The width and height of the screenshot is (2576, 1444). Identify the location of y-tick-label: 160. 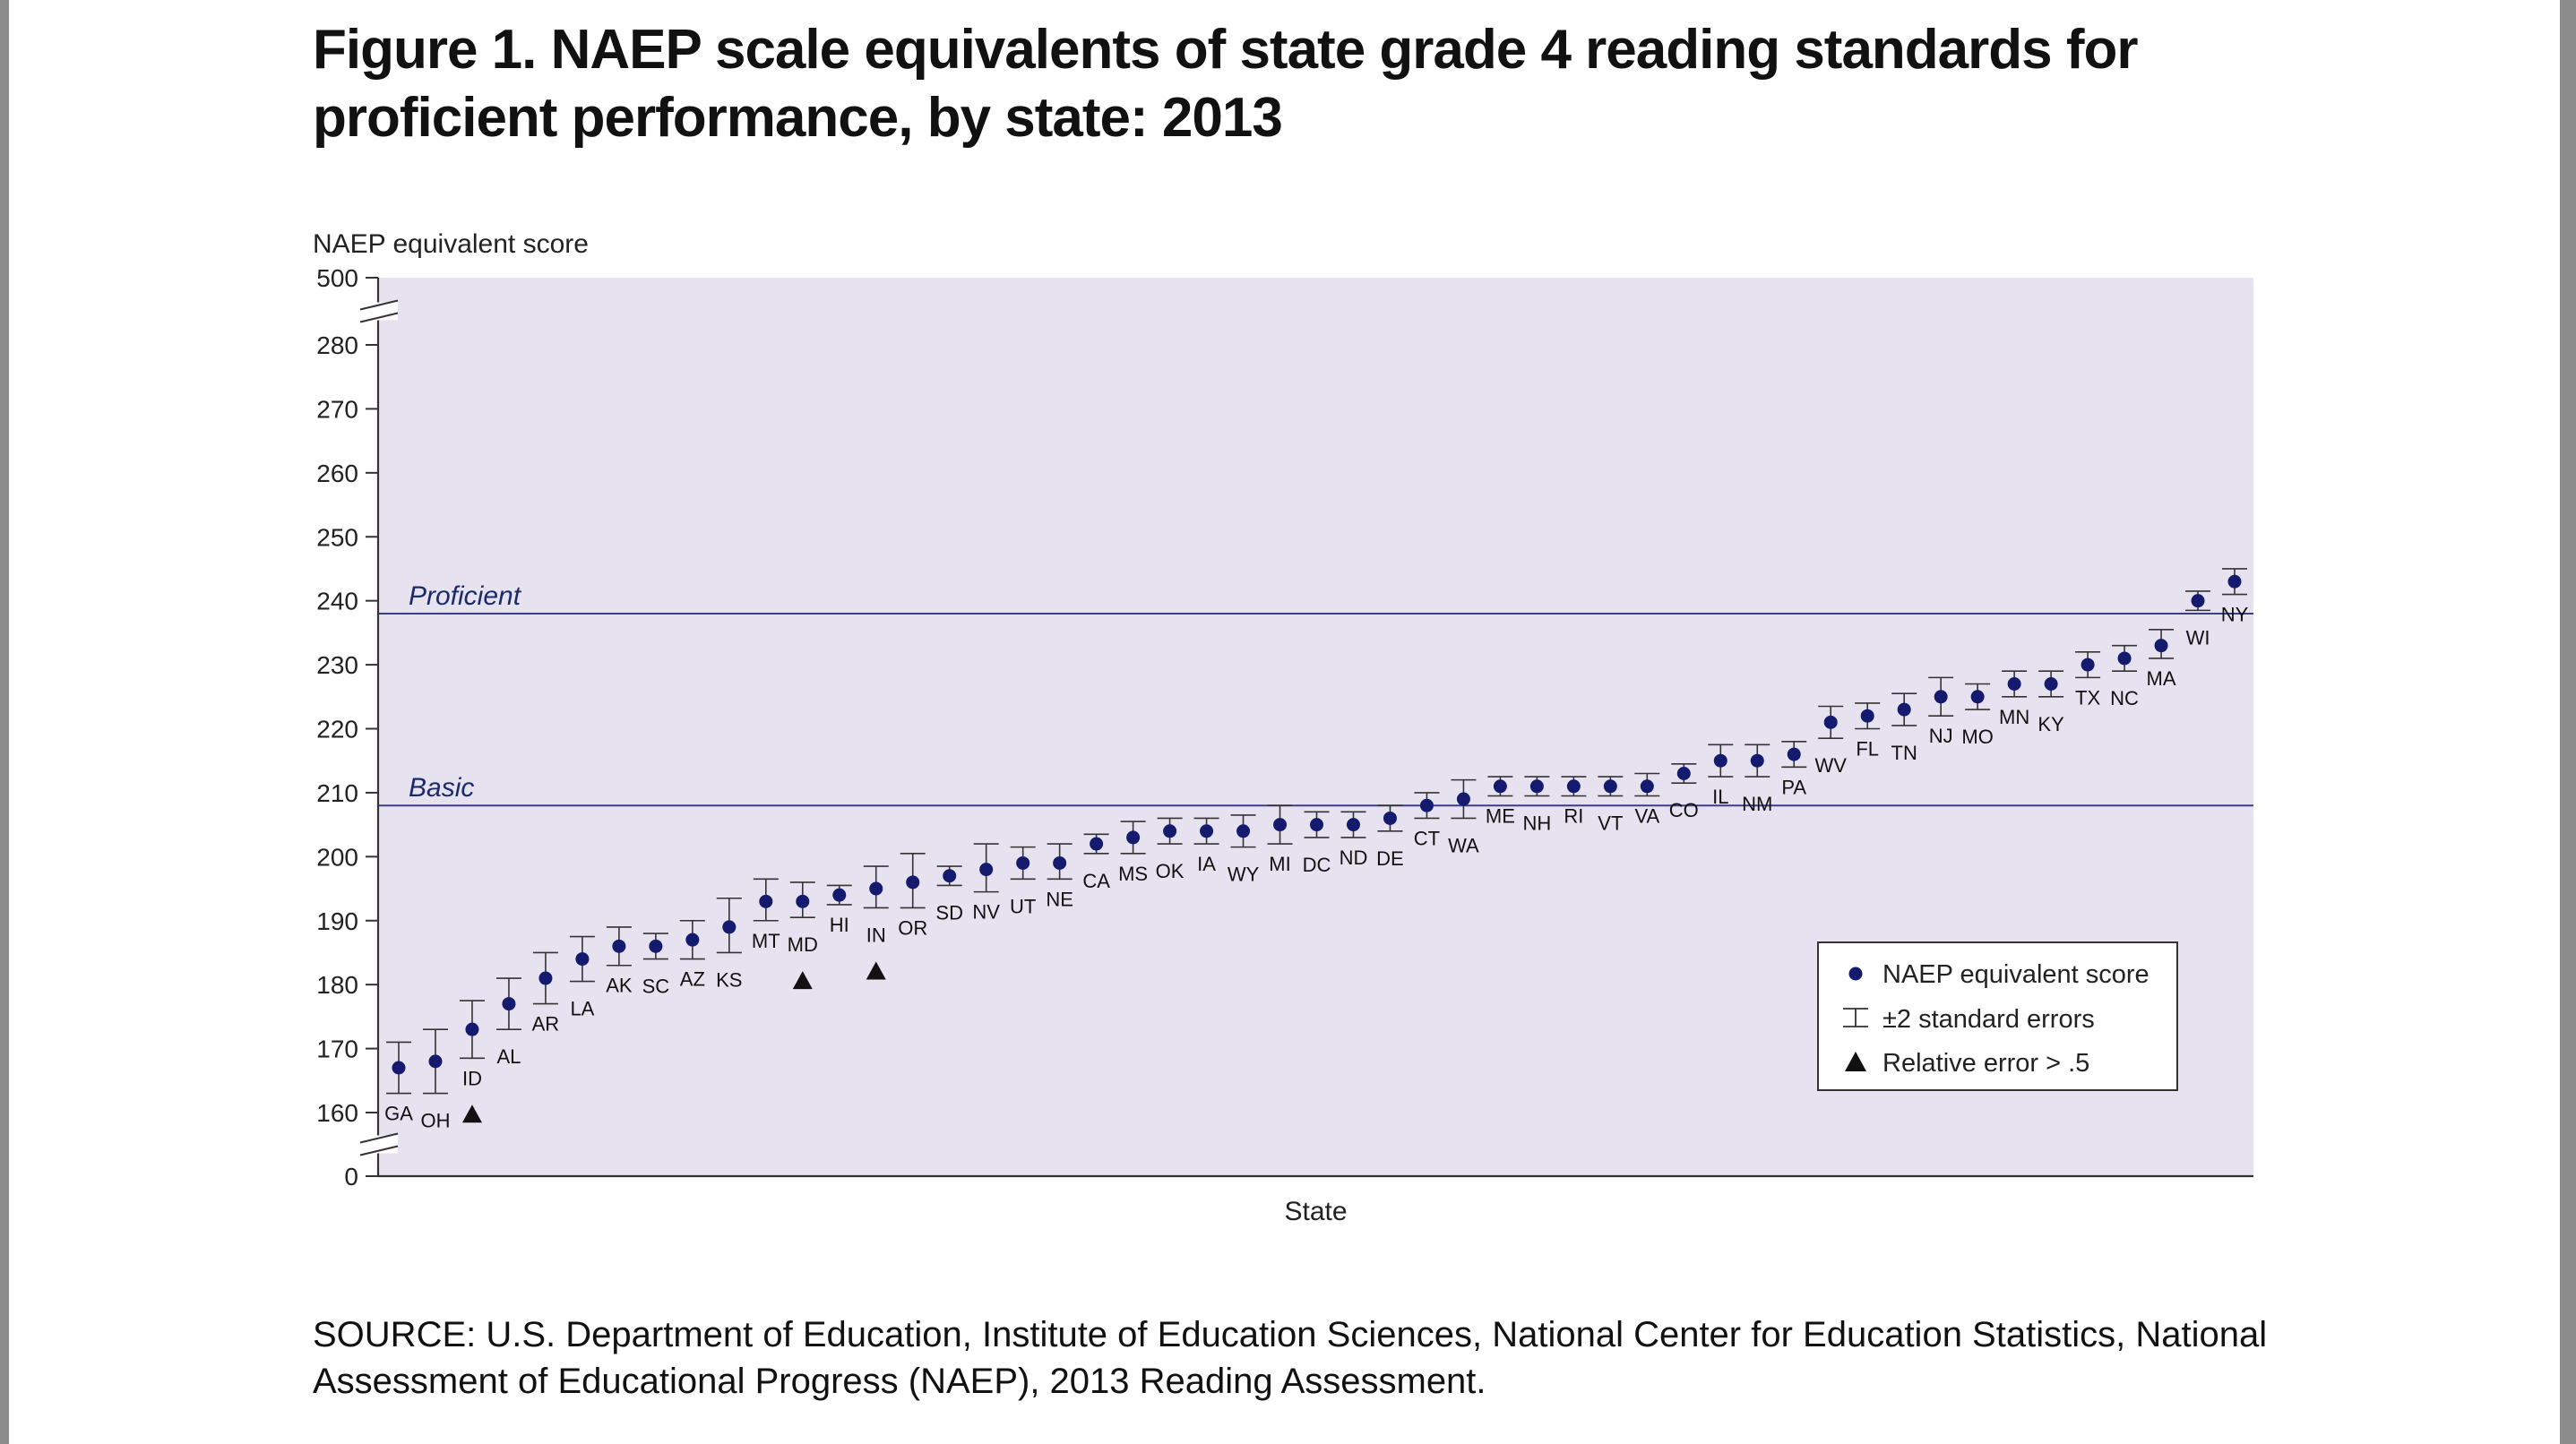
(337, 1113).